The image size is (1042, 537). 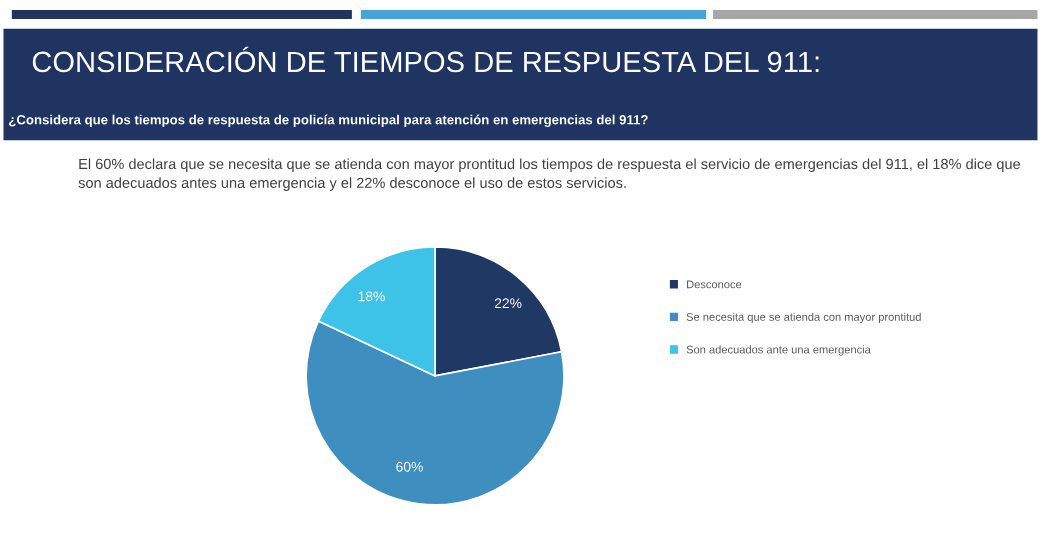 What do you see at coordinates (803, 318) in the screenshot?
I see `legend-label: Se necesita que se atienda con mayor prontitud` at bounding box center [803, 318].